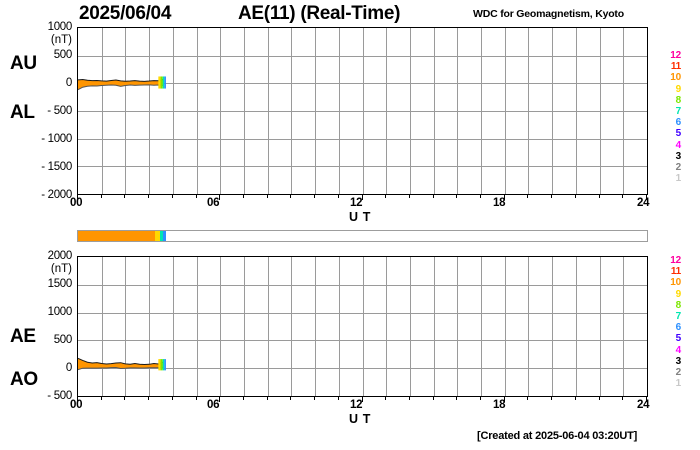 The width and height of the screenshot is (700, 450). Describe the element at coordinates (22, 112) in the screenshot. I see `panel-label-al: AL` at that location.